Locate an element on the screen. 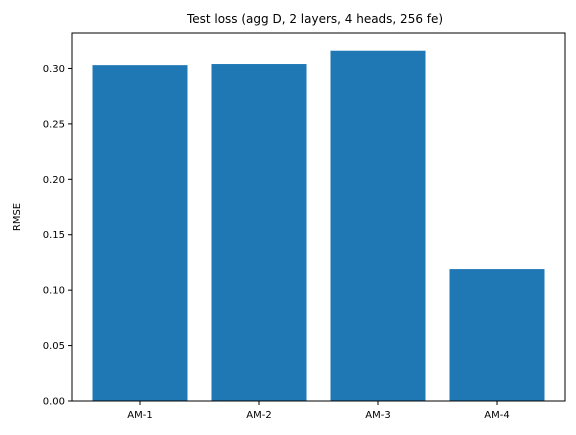  x-tick-label: AM-1 is located at coordinates (139, 415).